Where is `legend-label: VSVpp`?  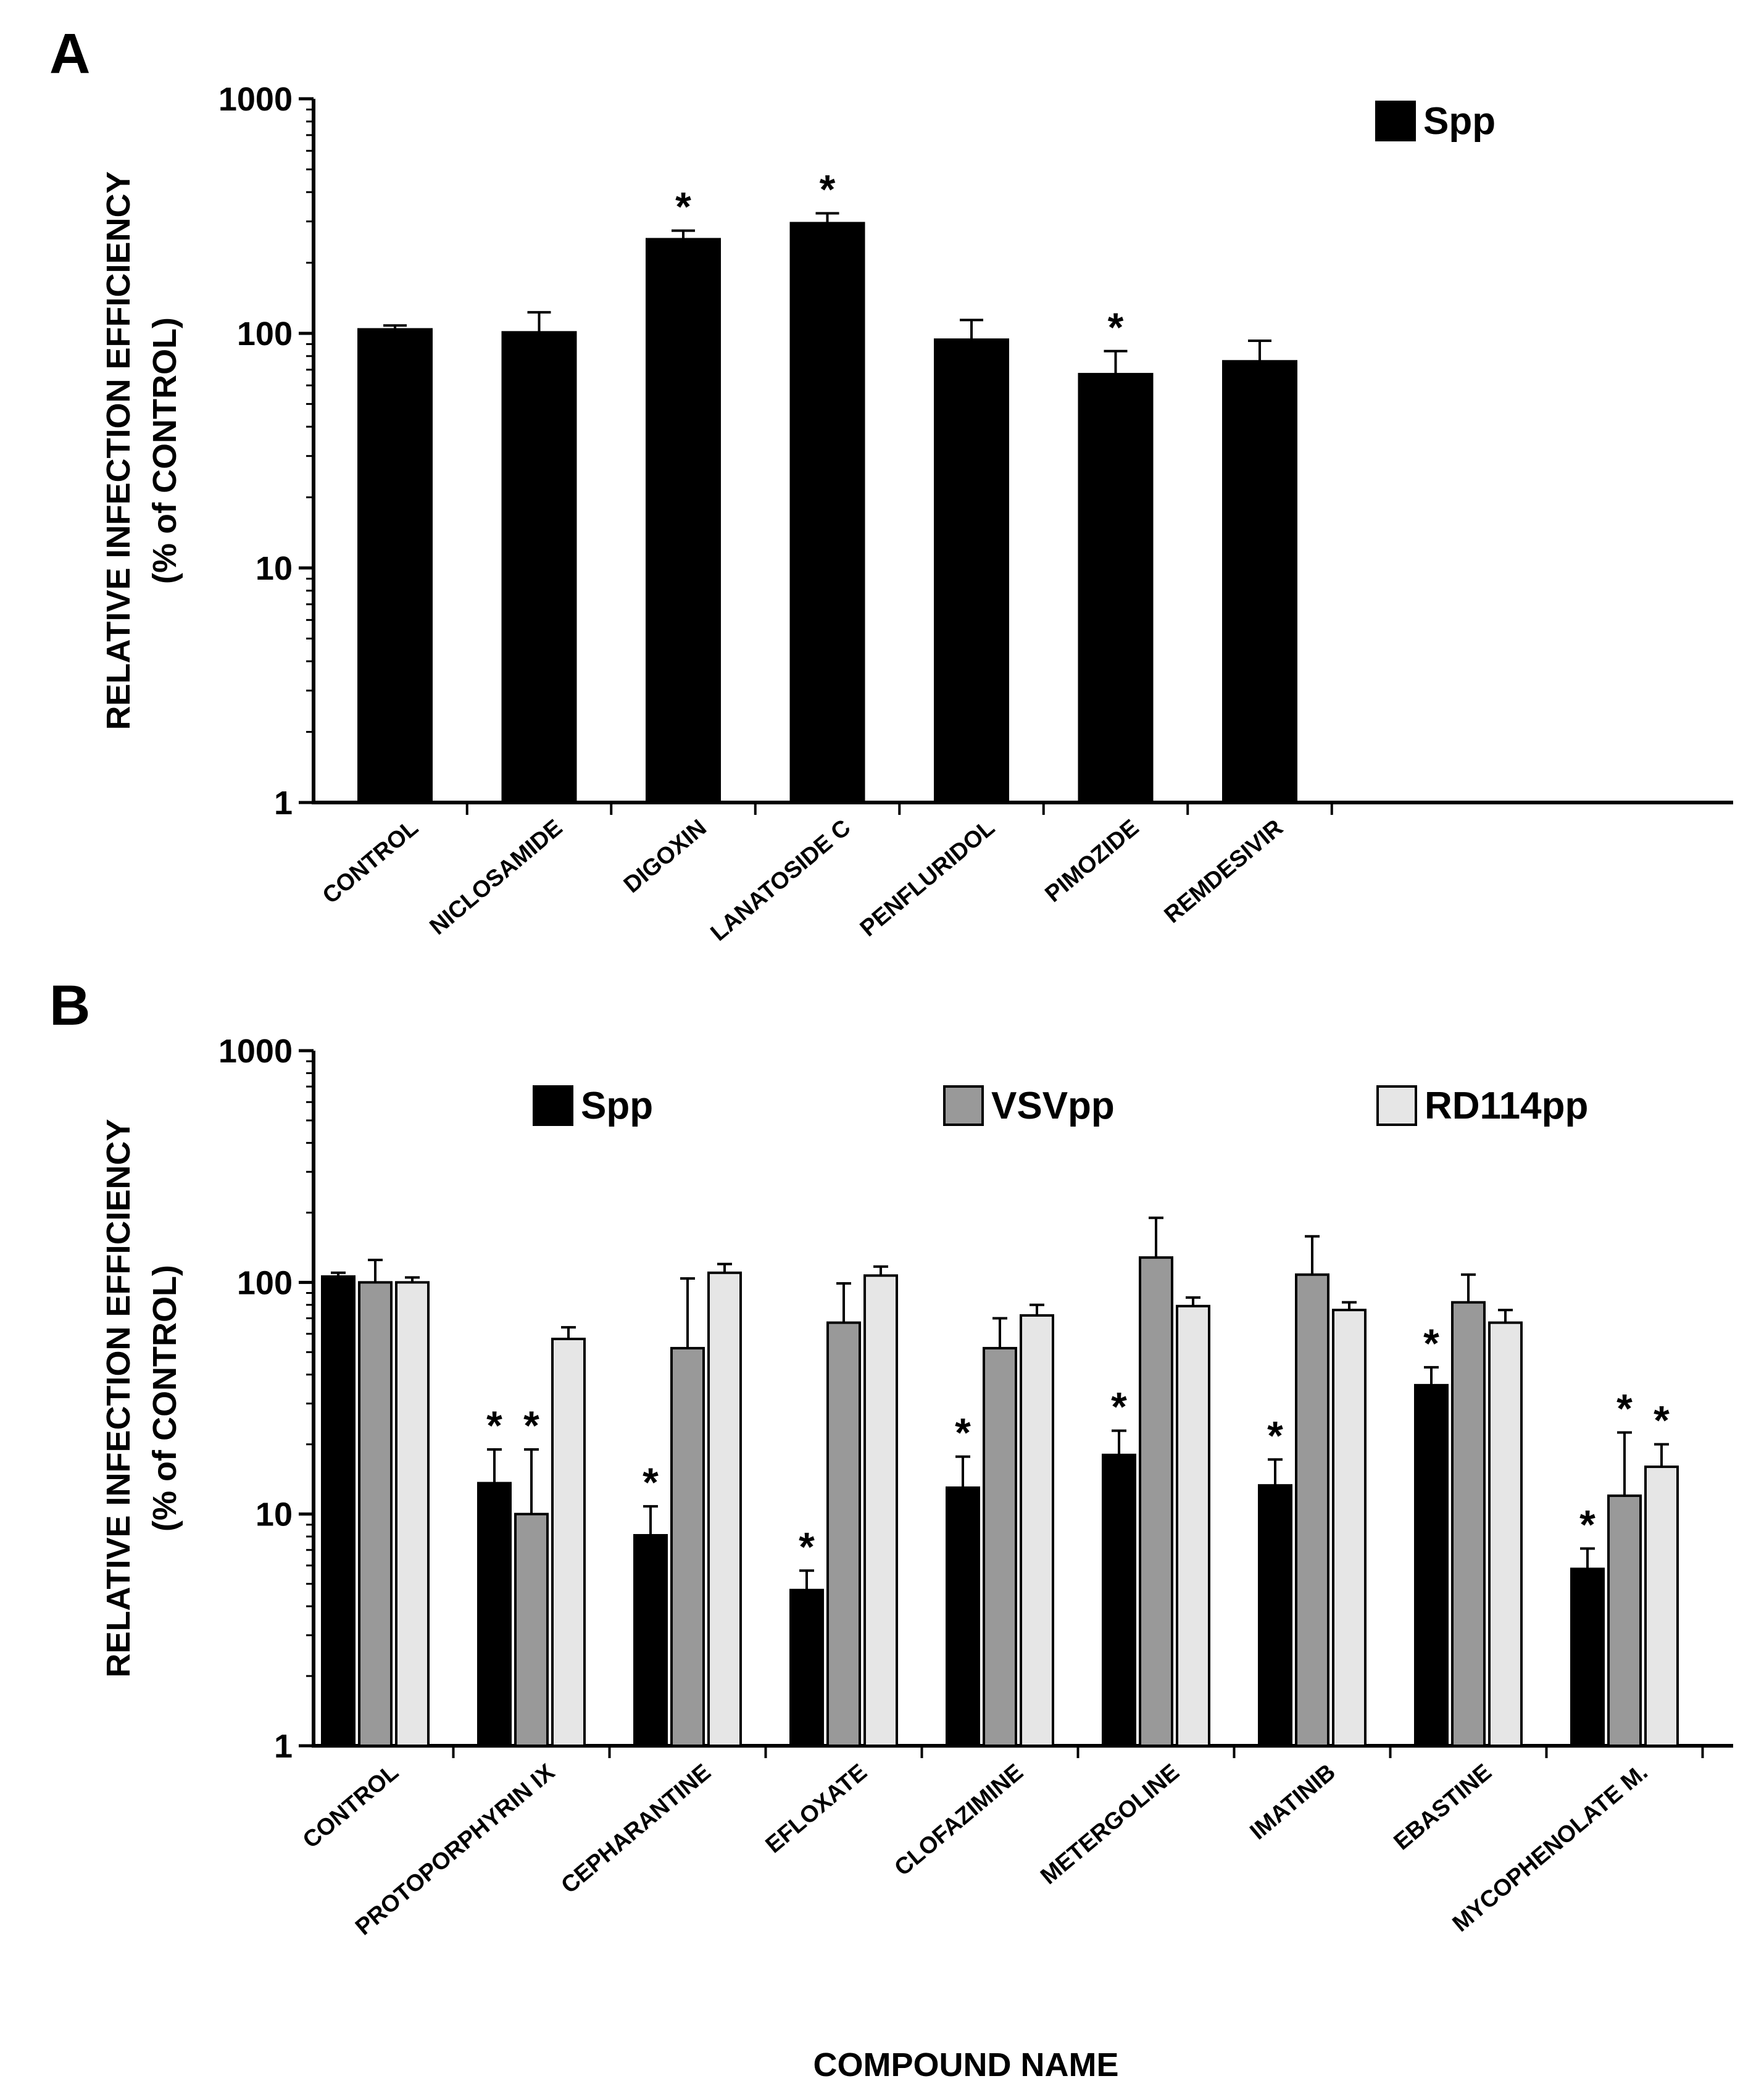 legend-label: VSVpp is located at coordinates (1053, 1106).